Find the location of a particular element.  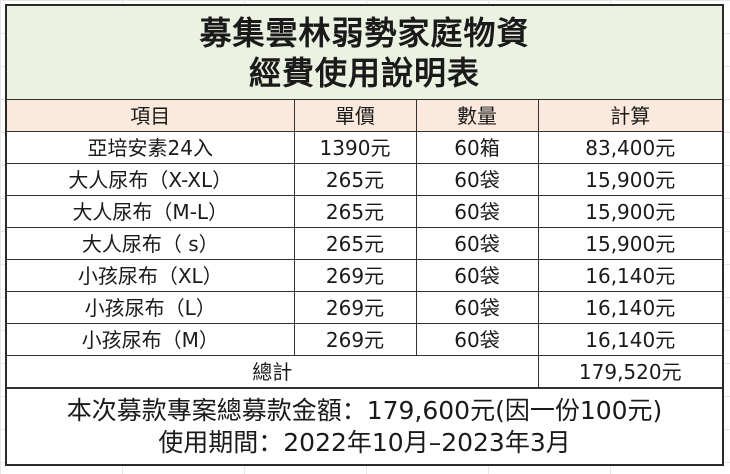

table-row: 大人尿布（M-L） 265元 60袋 15,900元 is located at coordinates (364, 211).